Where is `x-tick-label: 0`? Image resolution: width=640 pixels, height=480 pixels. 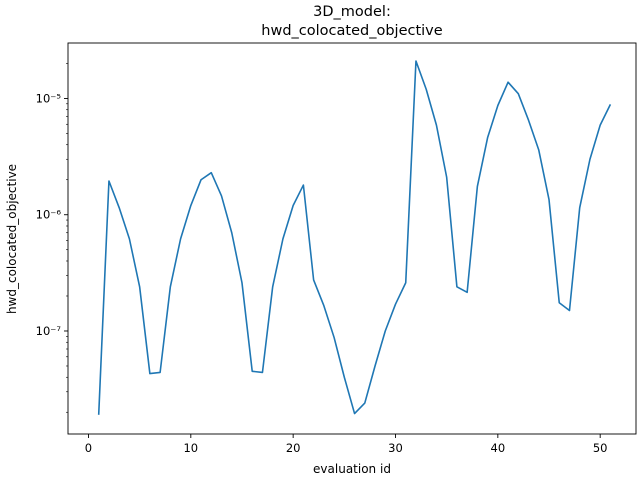 x-tick-label: 0 is located at coordinates (88, 448).